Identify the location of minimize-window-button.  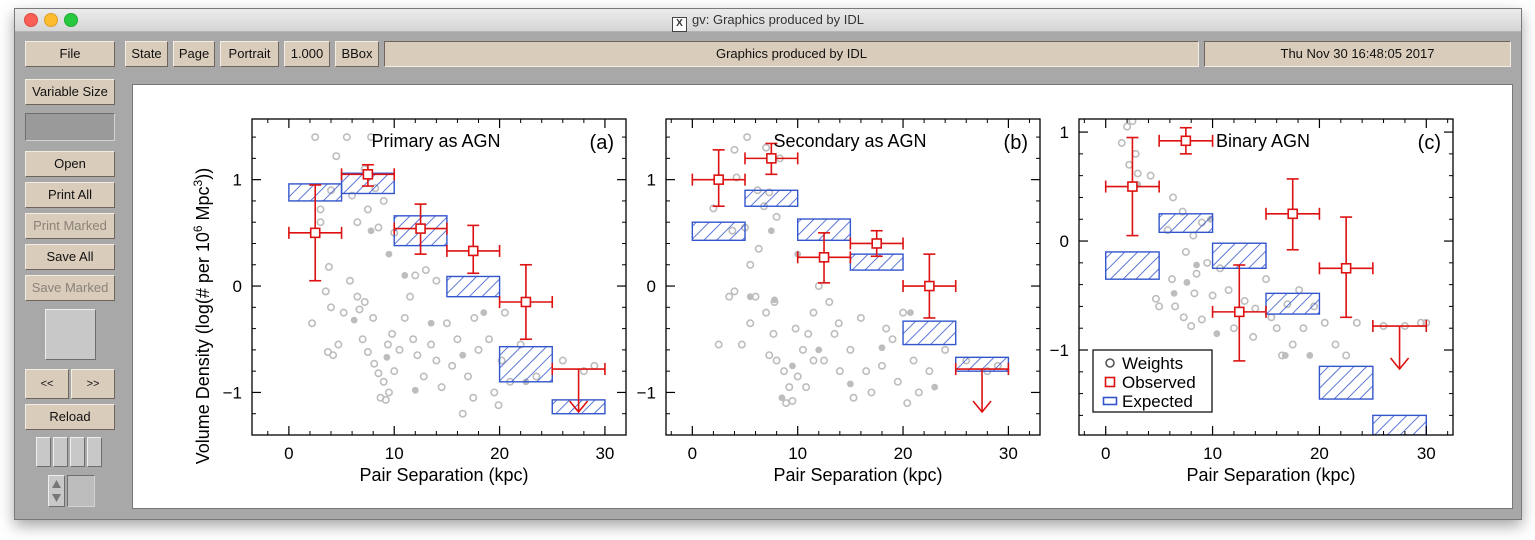
(51, 20).